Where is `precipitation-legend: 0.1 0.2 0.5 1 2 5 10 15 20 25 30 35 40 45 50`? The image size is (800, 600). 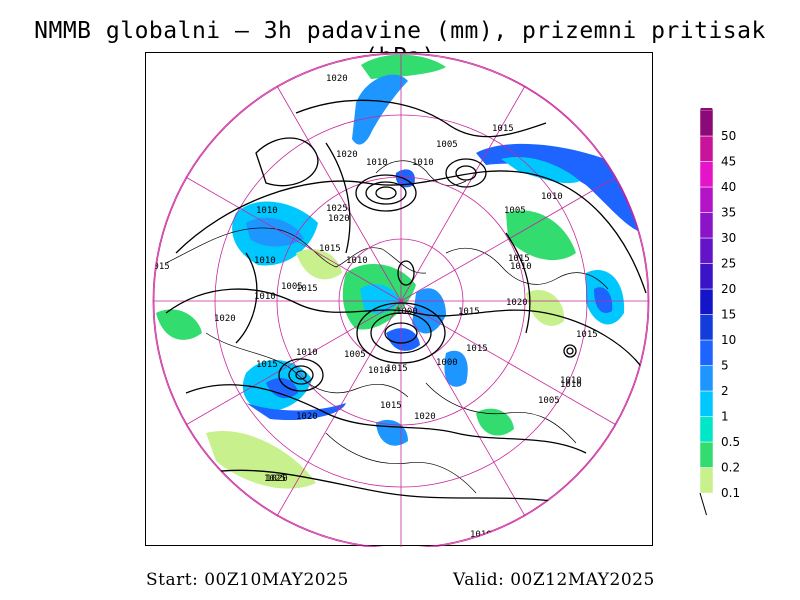 precipitation-legend: 0.1 0.2 0.5 1 2 5 10 15 20 25 30 35 40 45 50 is located at coordinates (726, 310).